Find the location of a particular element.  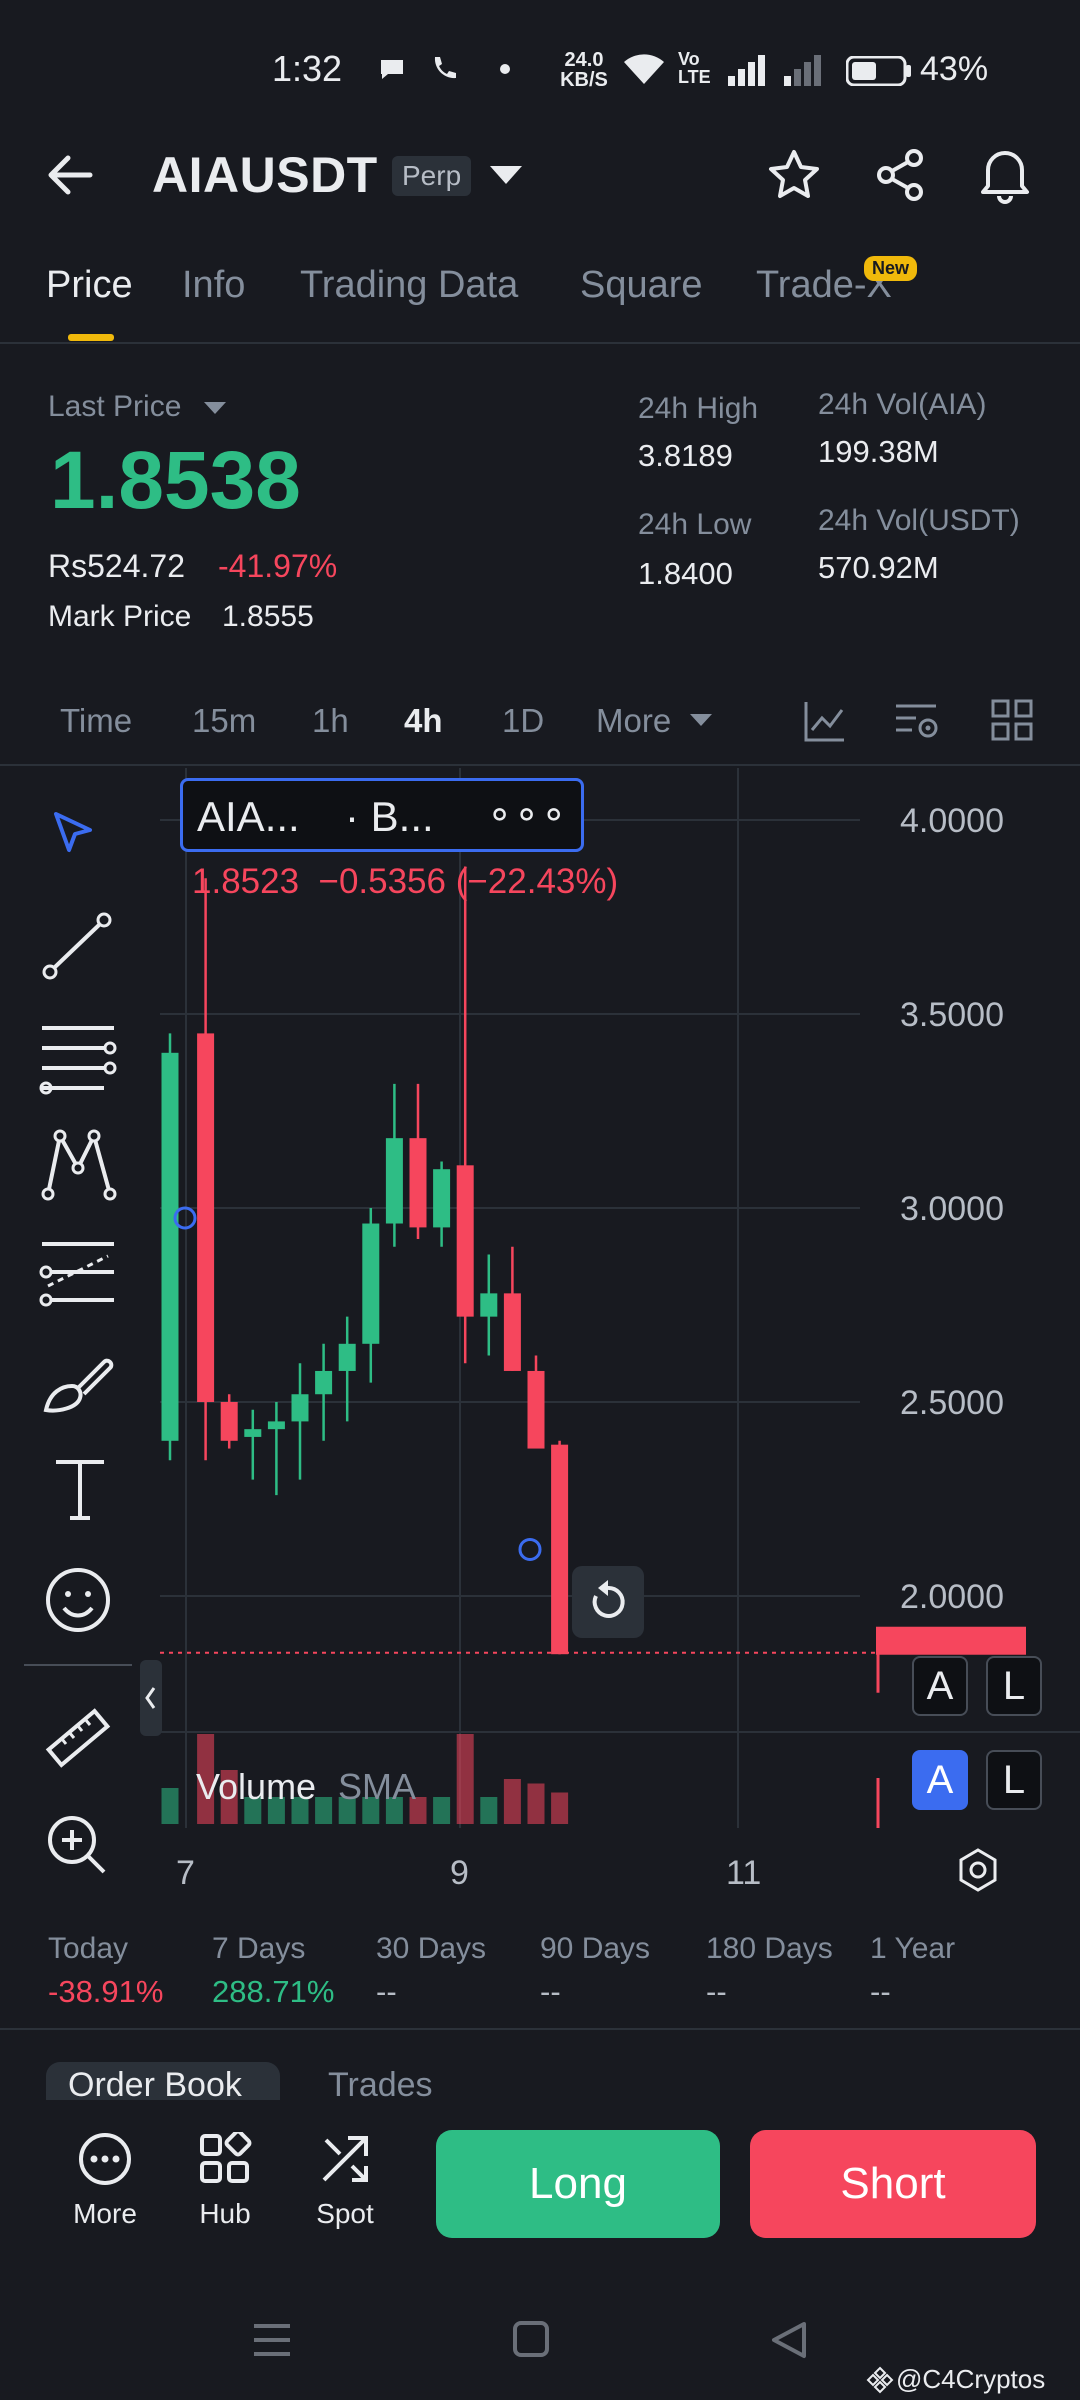

share-icon is located at coordinates (901, 175).